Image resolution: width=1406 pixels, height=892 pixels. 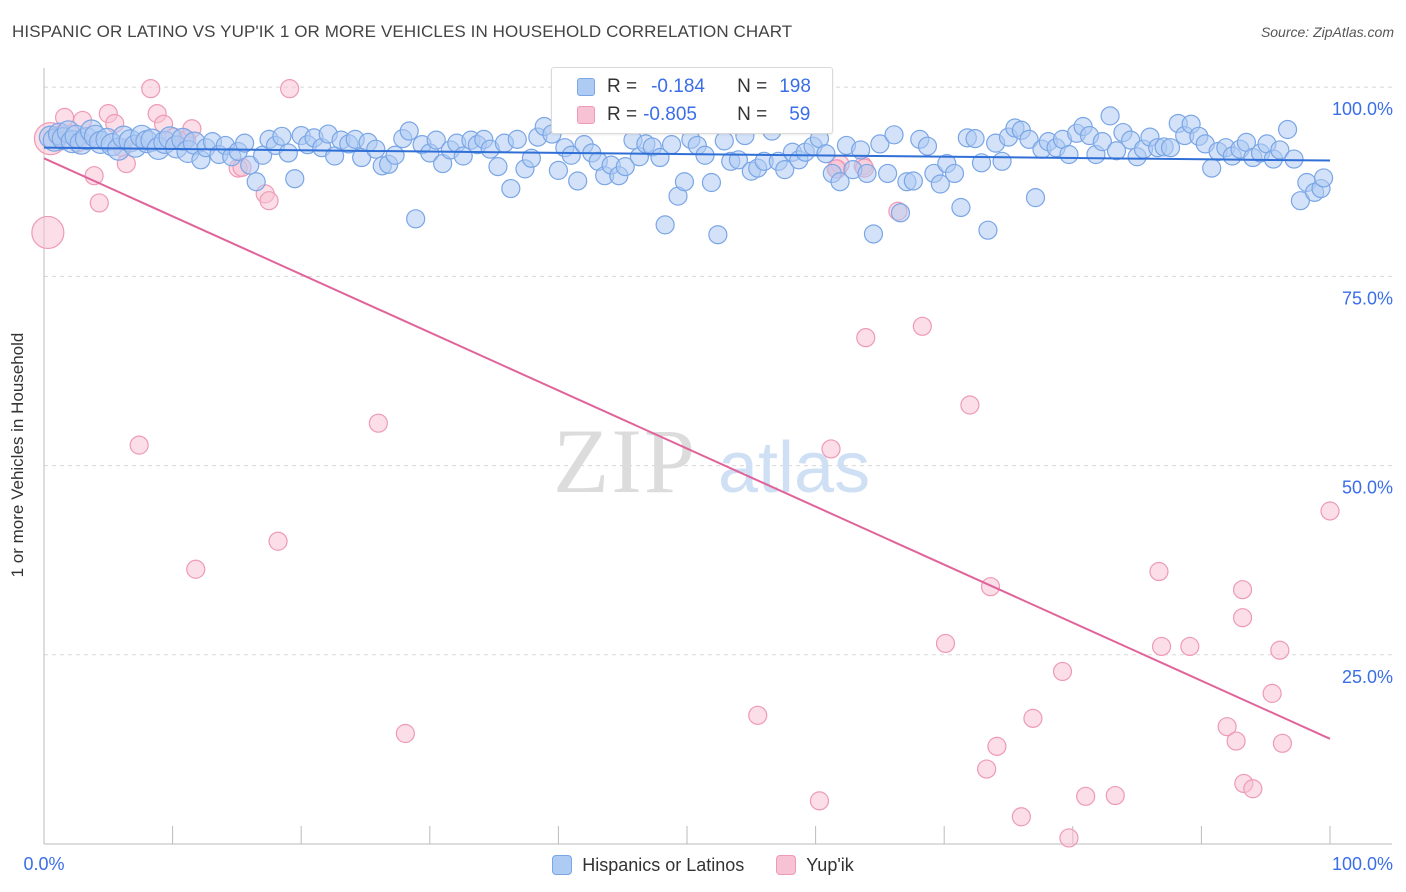 What do you see at coordinates (794, 468) in the screenshot?
I see `watermark-atlas: atlas` at bounding box center [794, 468].